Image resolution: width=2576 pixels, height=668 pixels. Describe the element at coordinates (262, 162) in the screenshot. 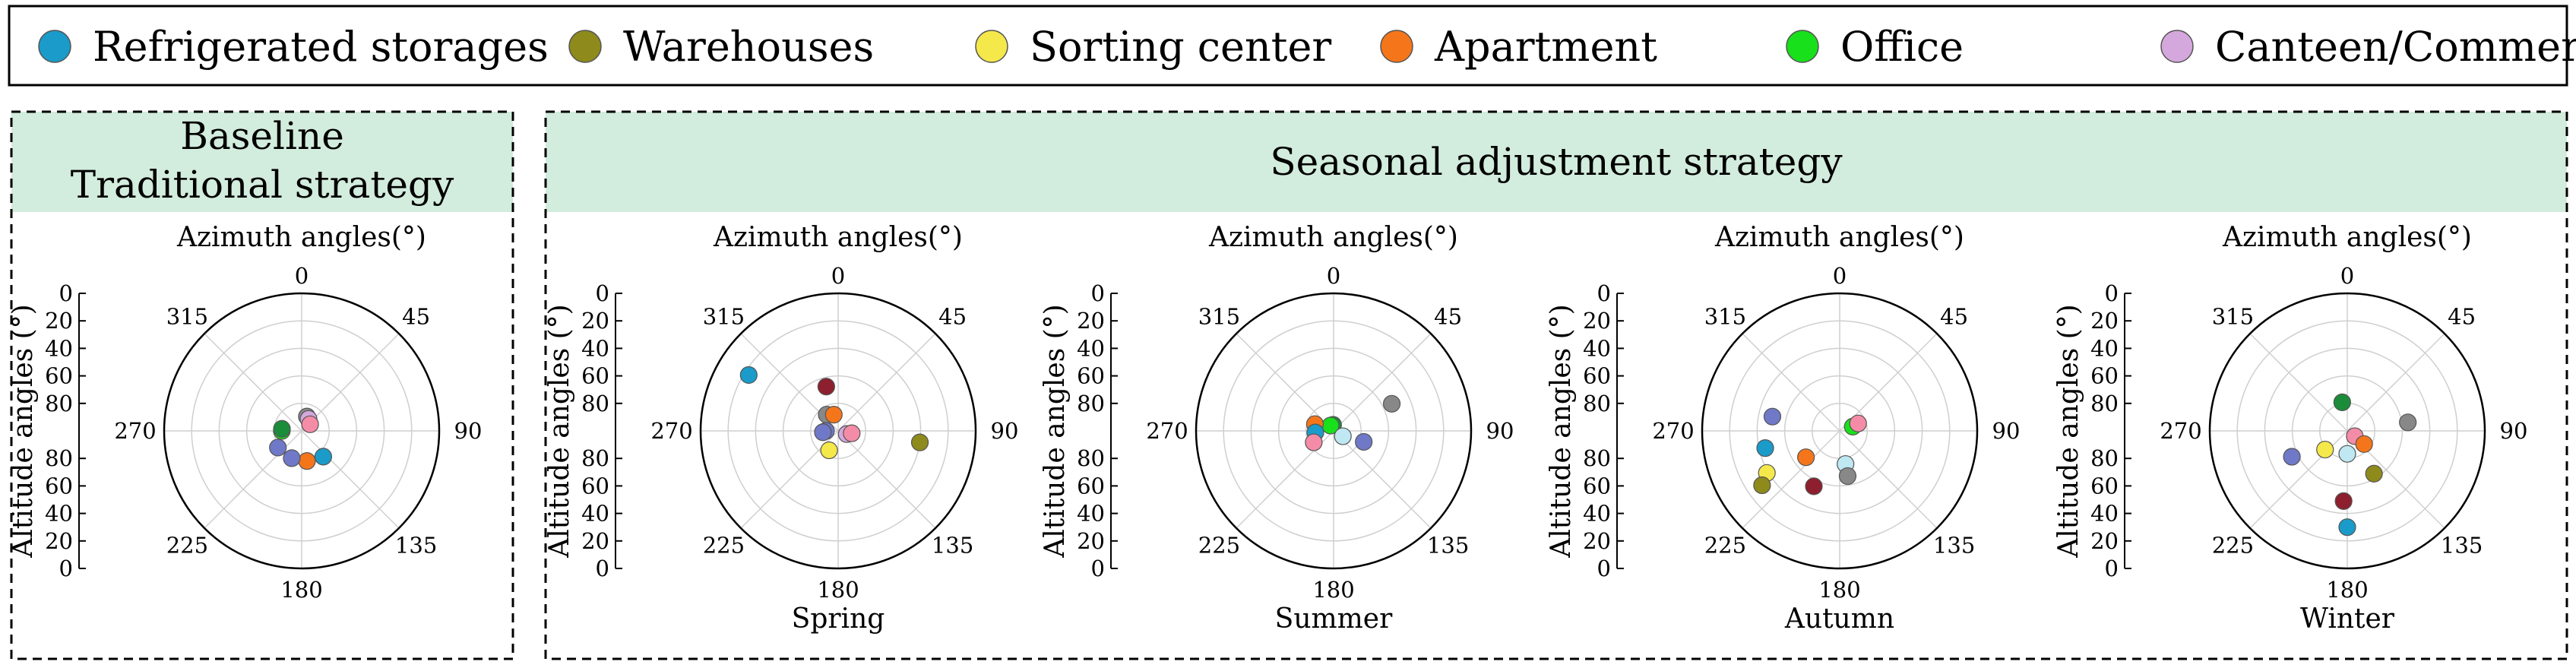

I see `baseline-header-band` at that location.